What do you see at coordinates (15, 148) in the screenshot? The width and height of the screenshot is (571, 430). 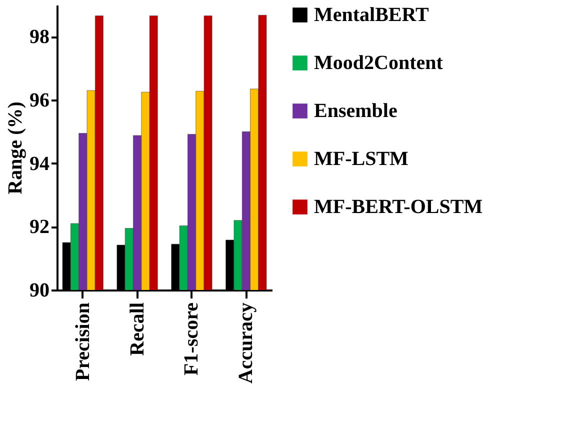 I see `y-axis-title: Range (%)` at bounding box center [15, 148].